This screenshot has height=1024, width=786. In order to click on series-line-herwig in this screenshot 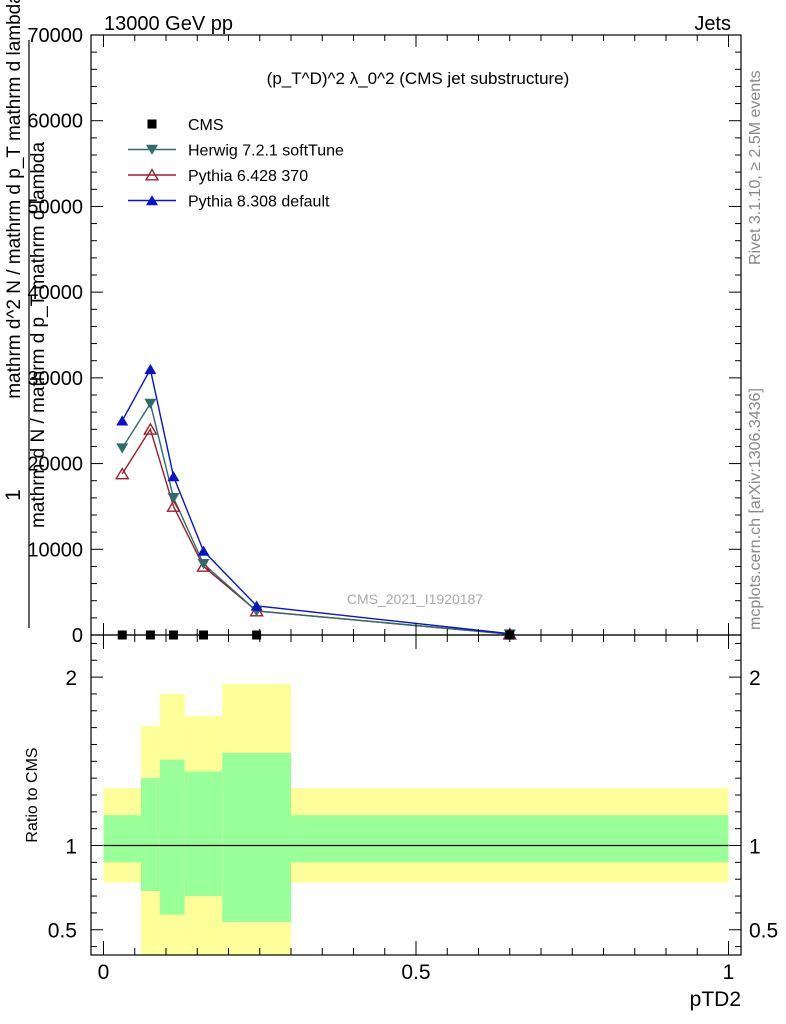, I will do `click(315, 518)`.